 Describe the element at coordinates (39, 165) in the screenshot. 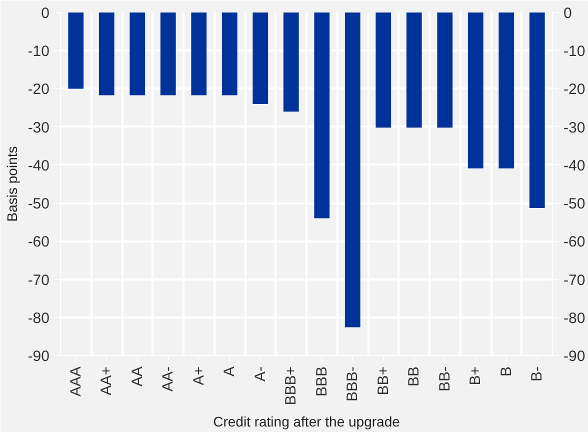

I see `y-tick-label: -40` at that location.